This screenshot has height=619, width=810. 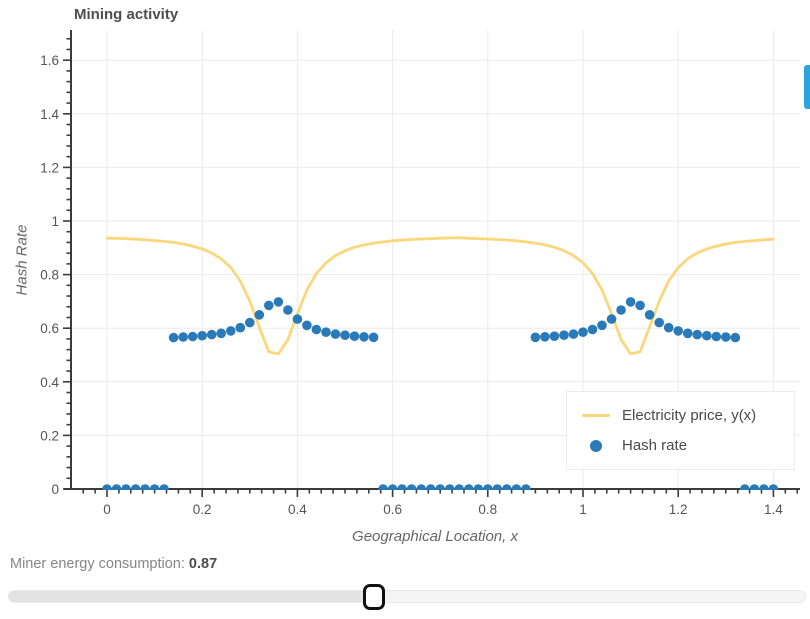 I want to click on x-axis-title: Geographical Location, x, so click(x=435, y=536).